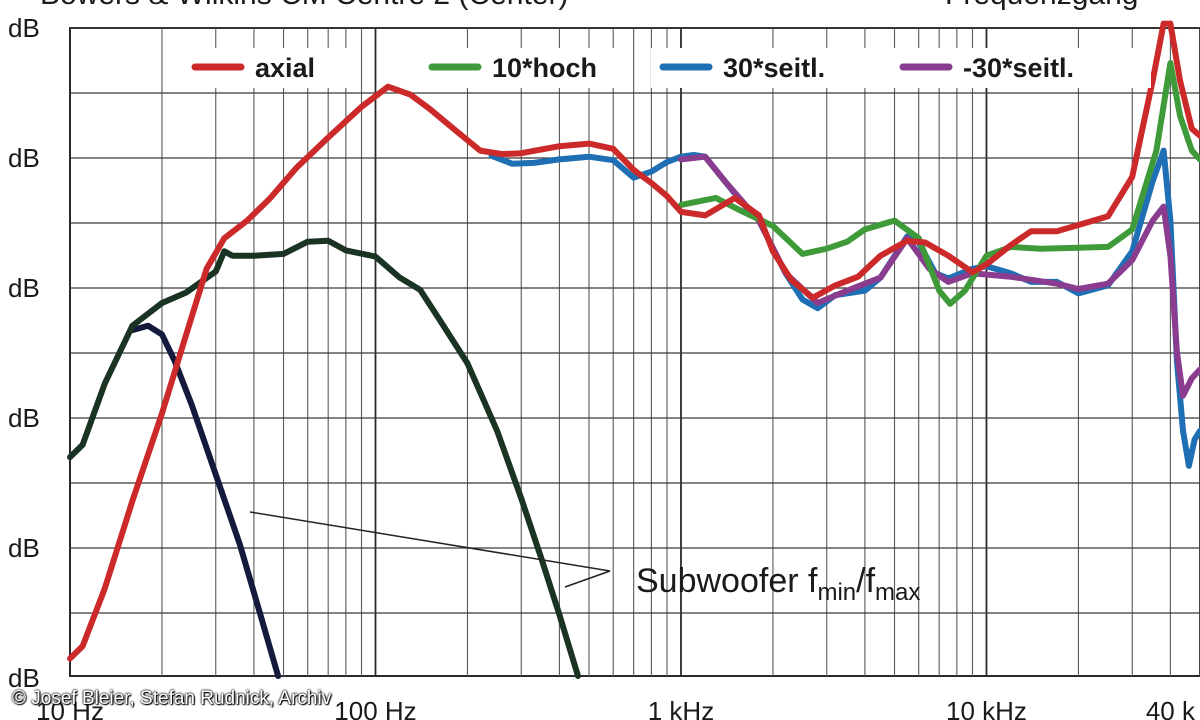 The height and width of the screenshot is (720, 1200). I want to click on series-line-10-hoch, so click(939, 183).